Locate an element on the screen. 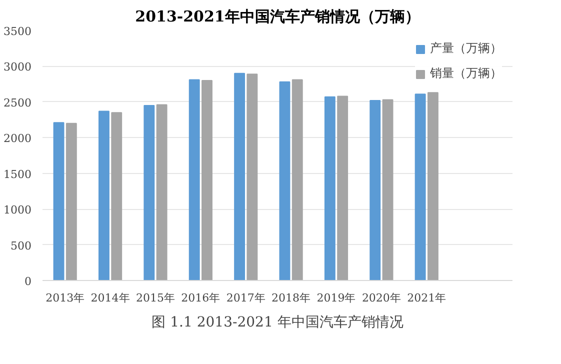 The image size is (561, 364). chart-title: 2013-2021年中国汽车产销情况（万辆） is located at coordinates (277, 17).